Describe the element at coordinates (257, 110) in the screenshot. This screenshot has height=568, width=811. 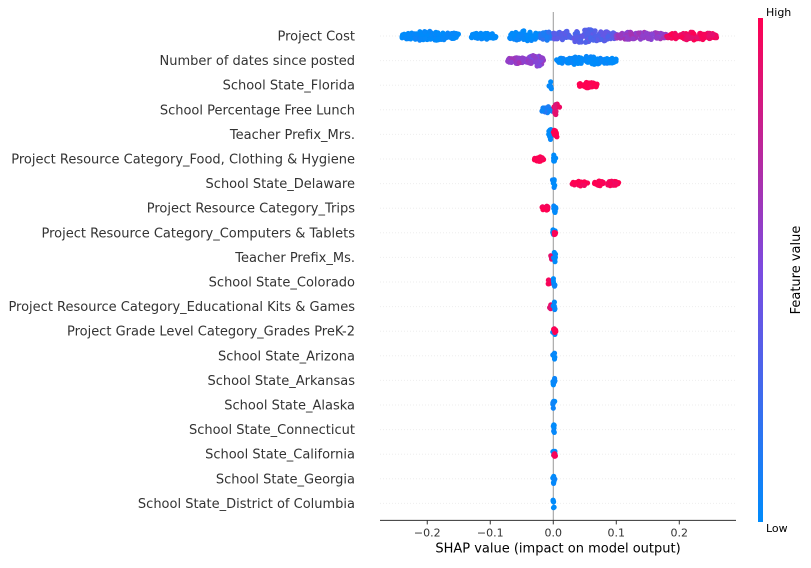
I see `feature-label: School Percentage Free Lunch` at that location.